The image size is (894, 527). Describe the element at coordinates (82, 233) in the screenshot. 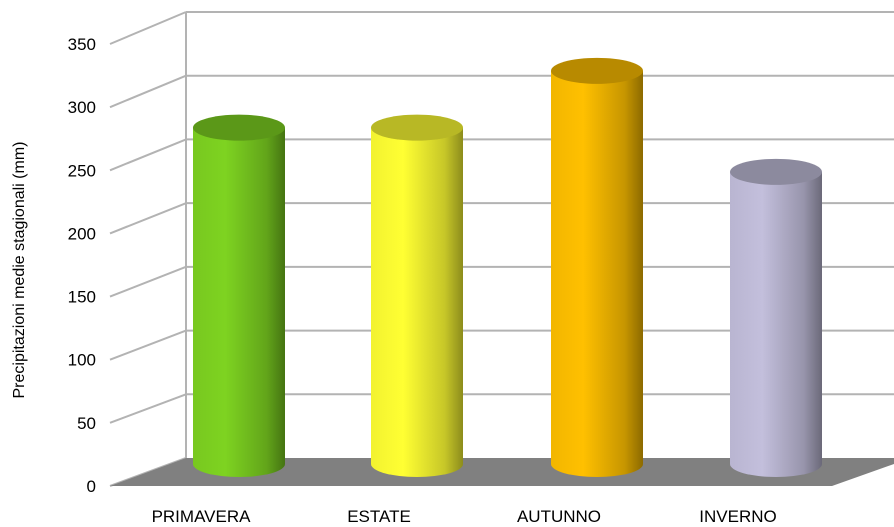

I see `y-tick-label: 200` at that location.